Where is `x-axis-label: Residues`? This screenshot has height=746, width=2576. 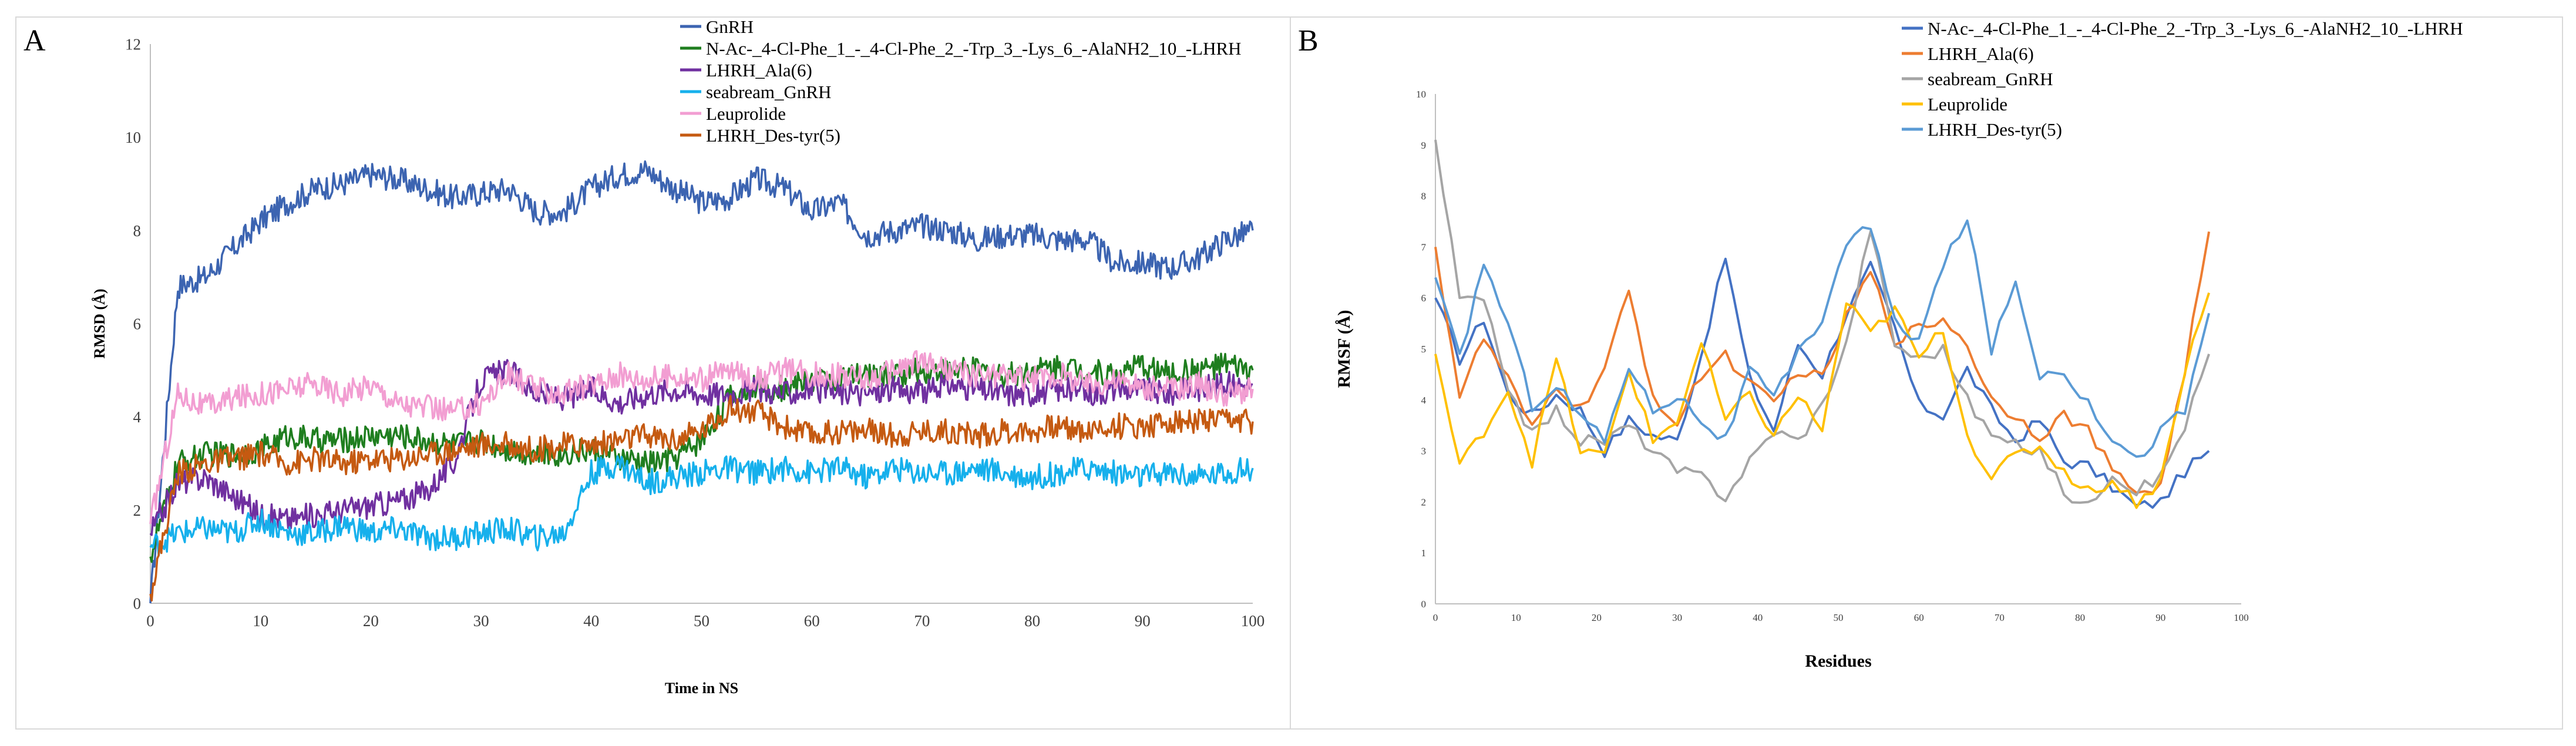 x-axis-label: Residues is located at coordinates (1838, 661).